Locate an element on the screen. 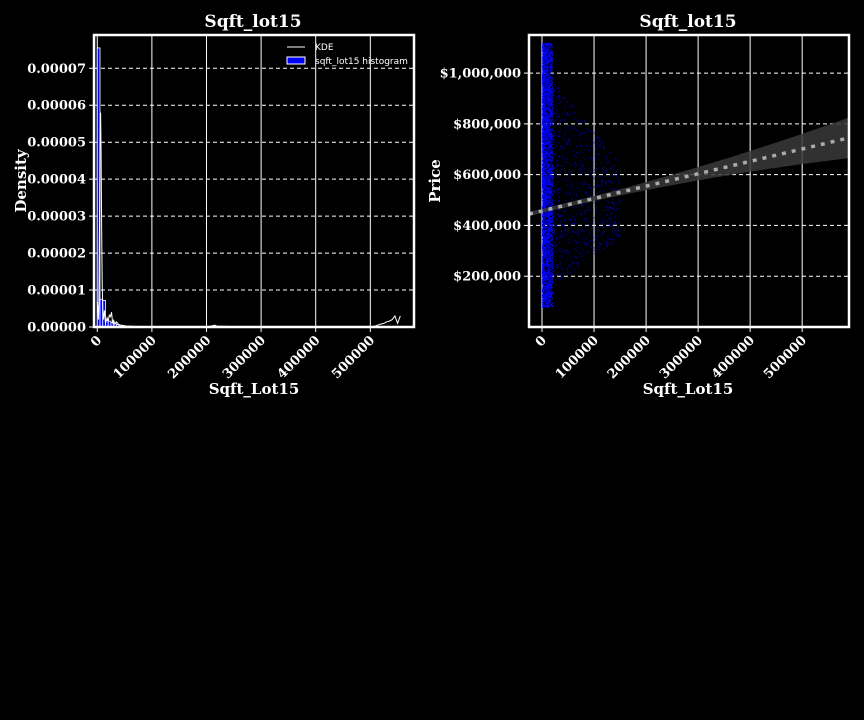  right-y-tick-label: $800,000 is located at coordinates (487, 124).